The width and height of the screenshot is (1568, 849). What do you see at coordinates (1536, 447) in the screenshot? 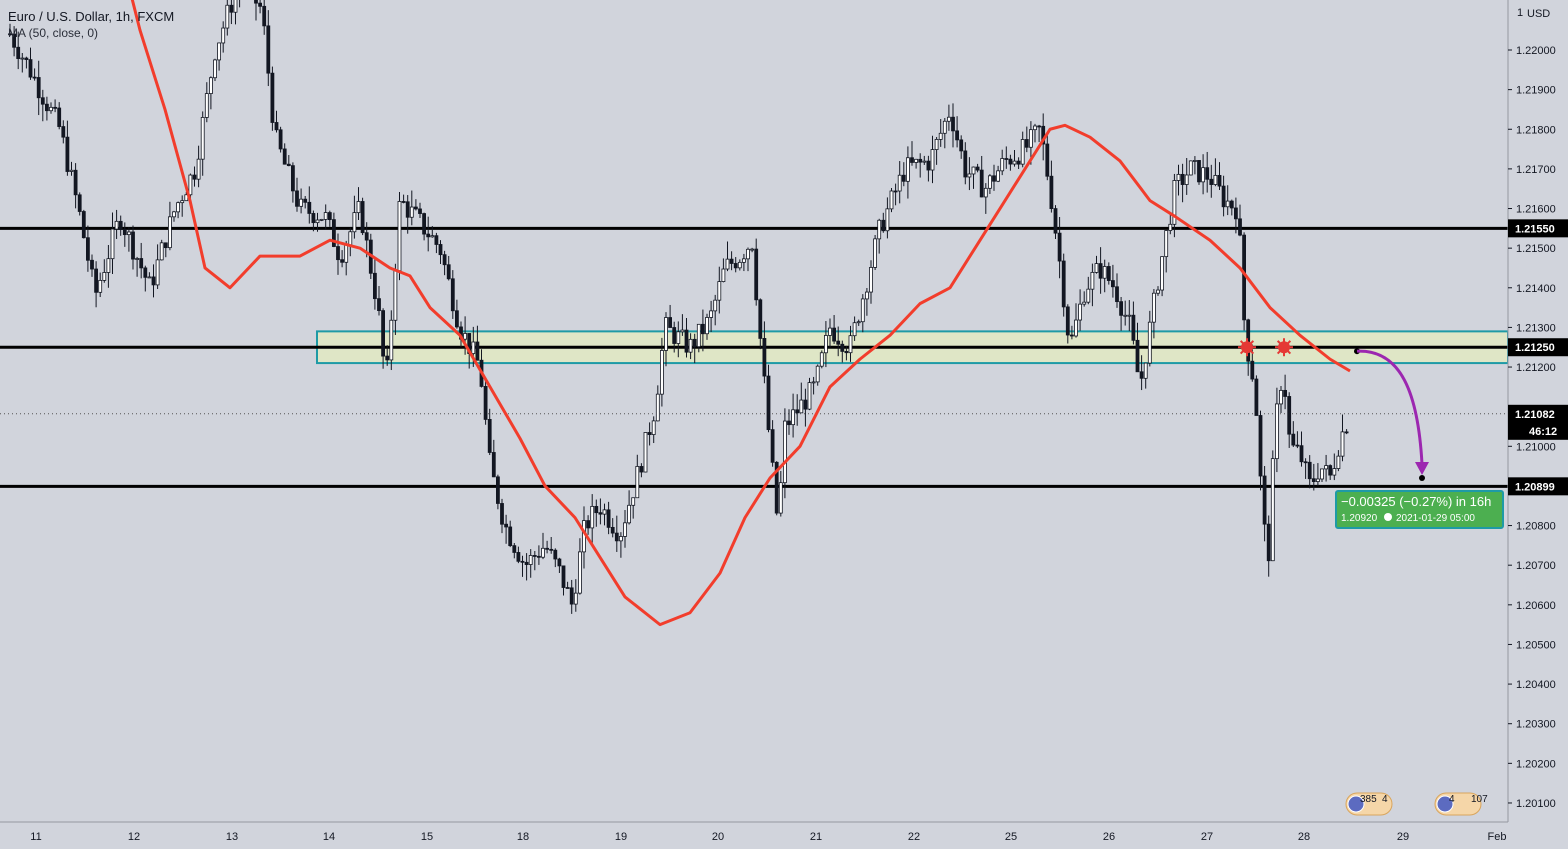
I see `price-tick-label: 1.21000` at bounding box center [1536, 447].